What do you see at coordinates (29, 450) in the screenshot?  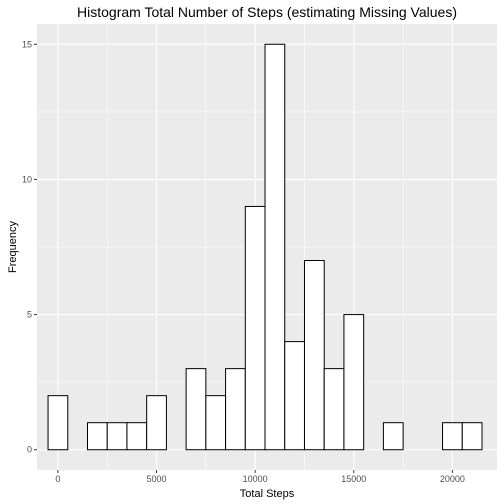 I see `y-tick-label: 0` at bounding box center [29, 450].